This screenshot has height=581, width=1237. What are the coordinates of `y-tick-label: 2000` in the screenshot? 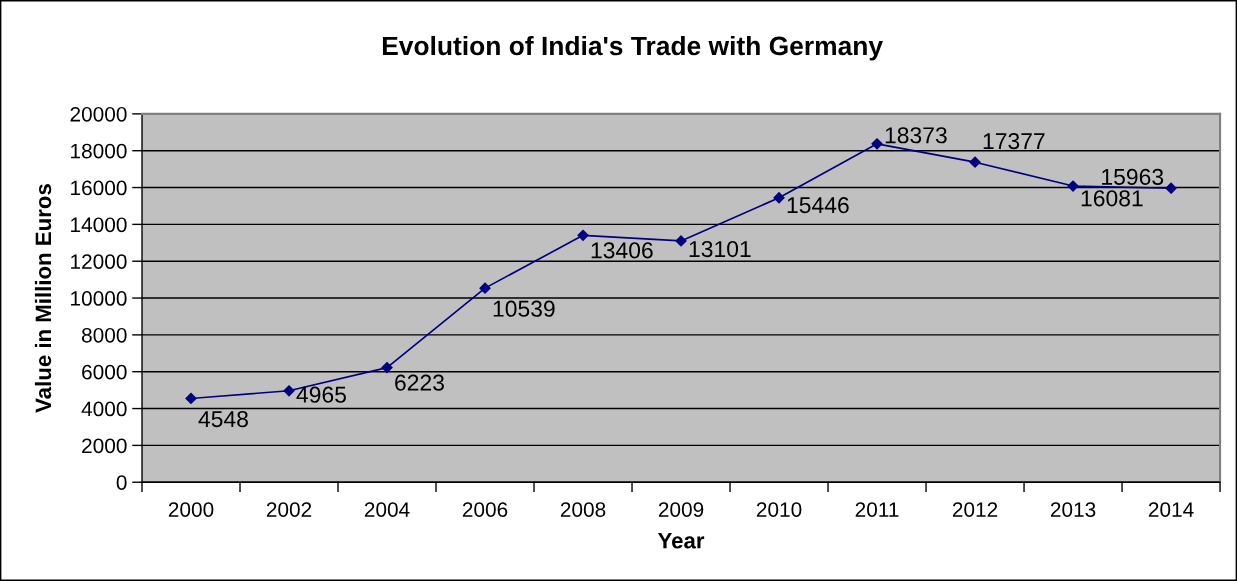 It's located at (104, 446).